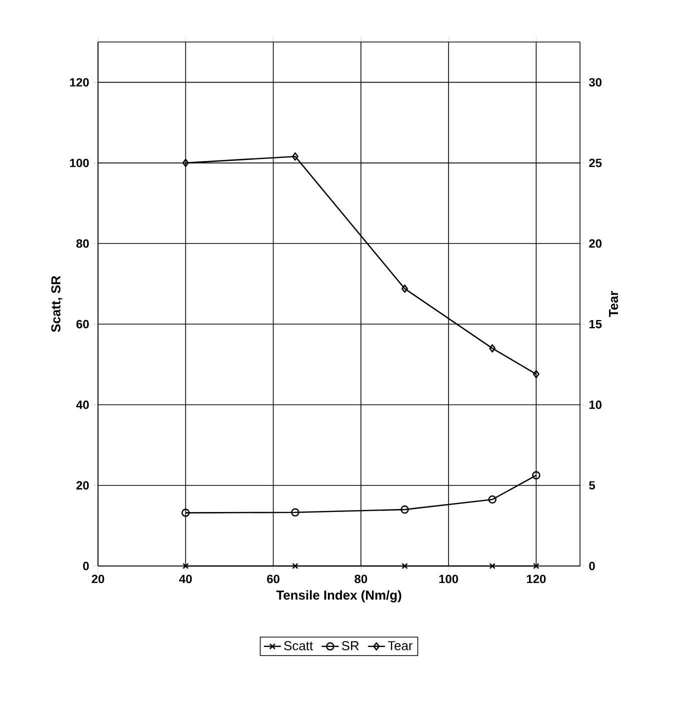 Image resolution: width=692 pixels, height=708 pixels. I want to click on y-tick-label: 100, so click(79, 163).